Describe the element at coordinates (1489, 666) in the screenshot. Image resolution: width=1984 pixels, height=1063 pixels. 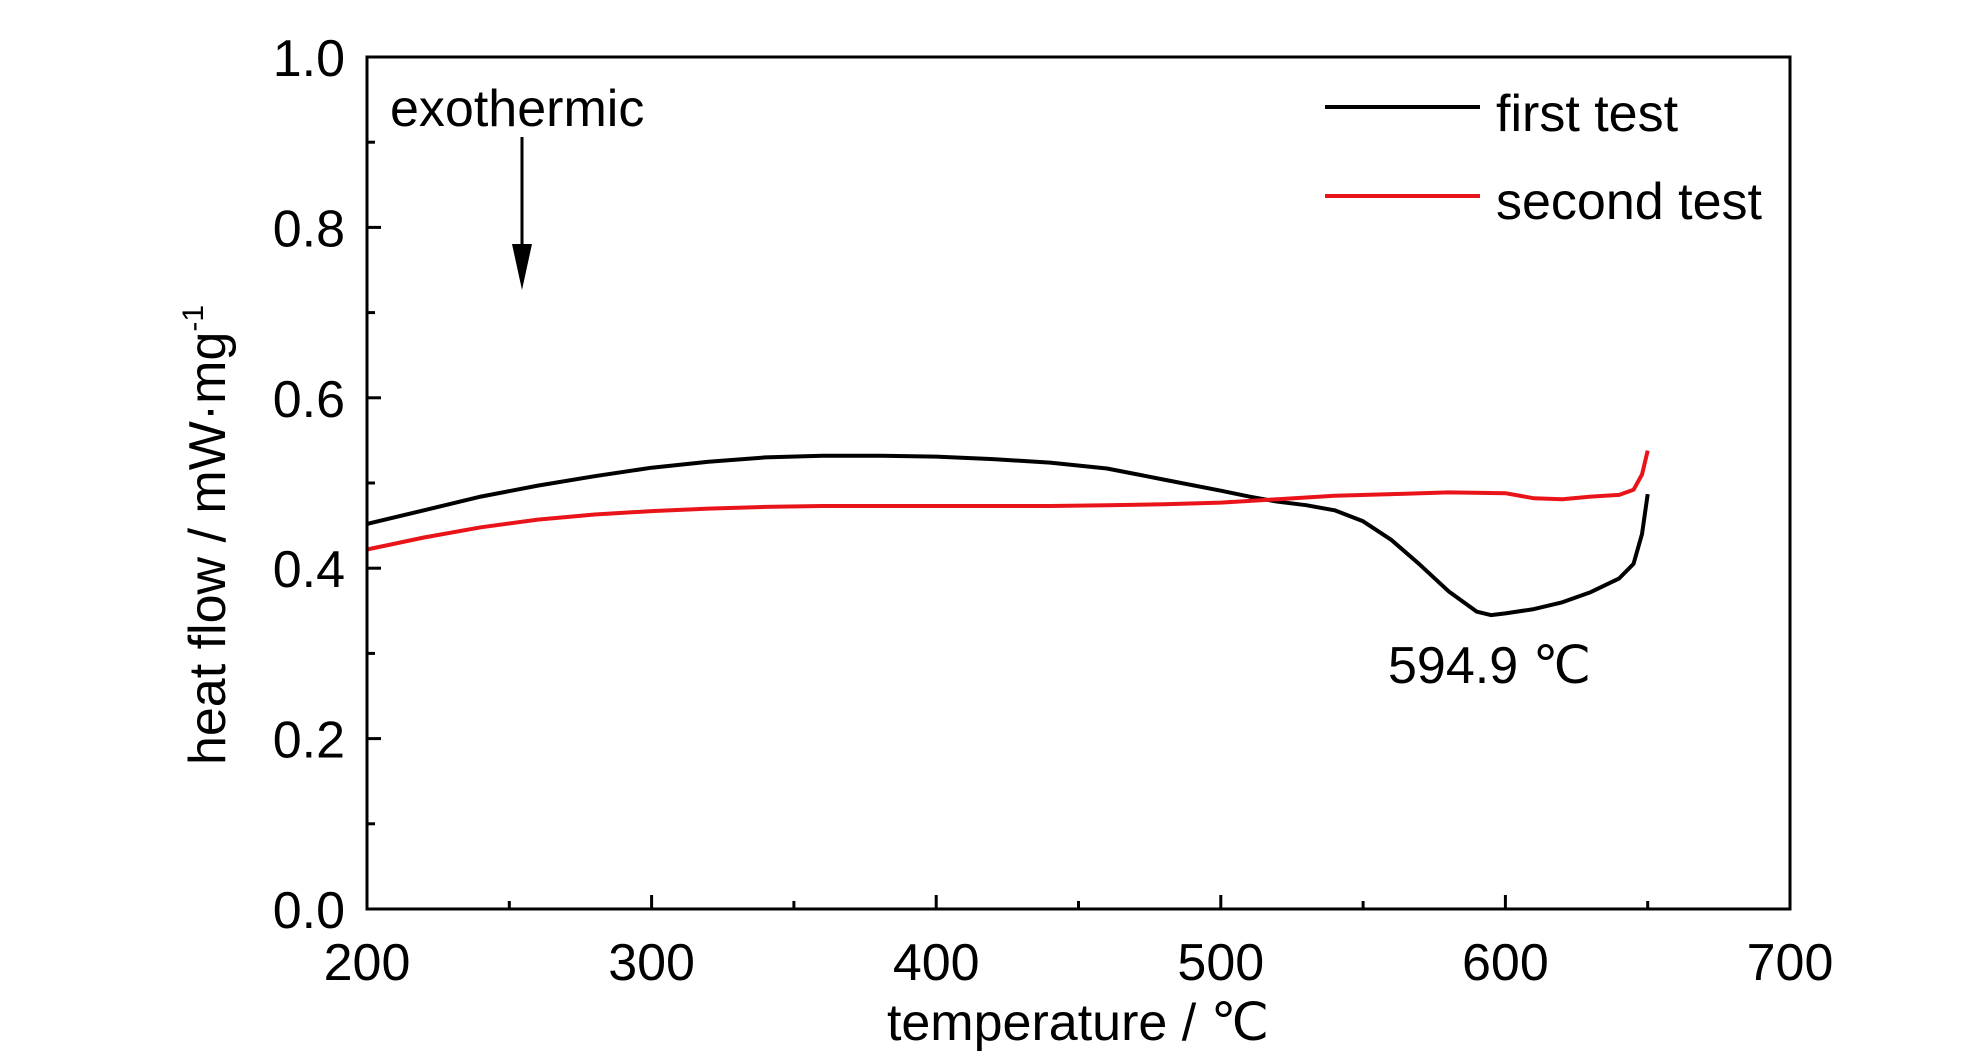
I see `peak-annotation: 594.9 ℃` at that location.